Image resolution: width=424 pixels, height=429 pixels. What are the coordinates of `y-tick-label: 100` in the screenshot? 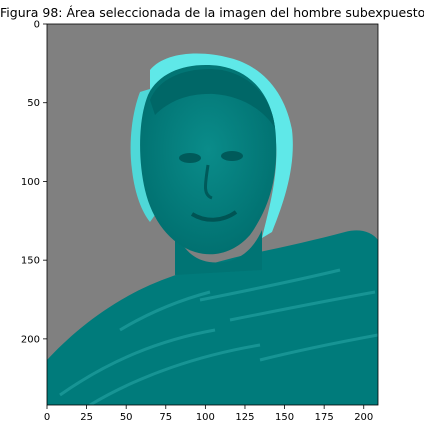 It's located at (30, 182).